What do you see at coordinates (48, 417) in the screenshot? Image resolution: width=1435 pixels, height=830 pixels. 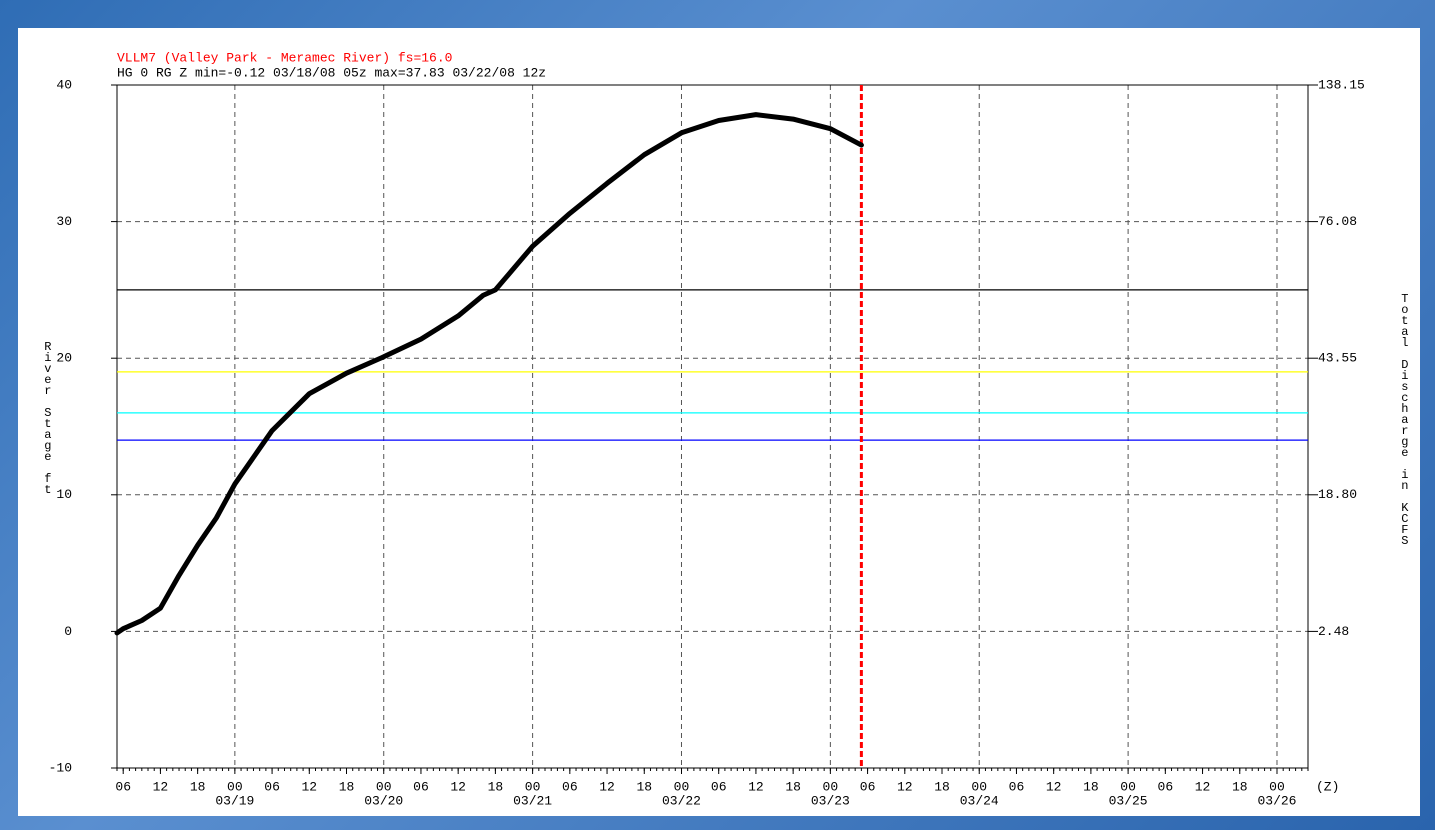 I see `y-axis-label: River Stage ft` at bounding box center [48, 417].